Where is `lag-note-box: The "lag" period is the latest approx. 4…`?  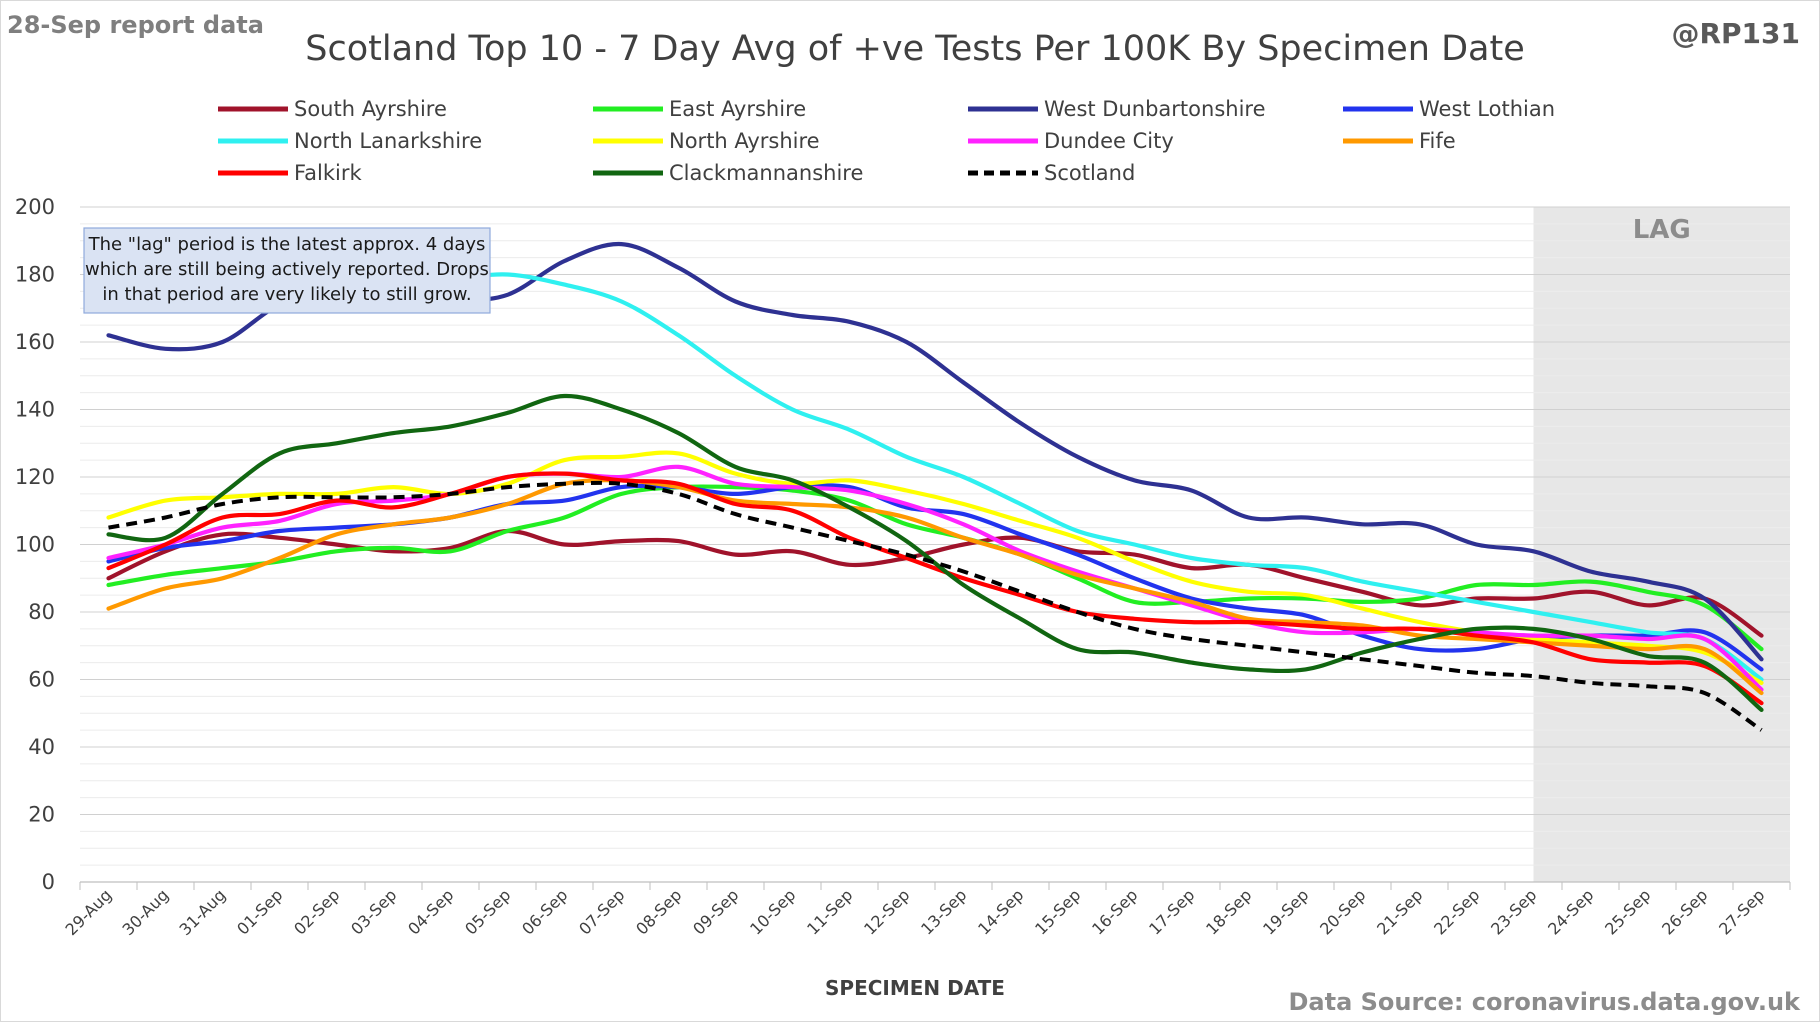
lag-note-box: The "lag" period is the latest approx. 4… is located at coordinates (287, 270).